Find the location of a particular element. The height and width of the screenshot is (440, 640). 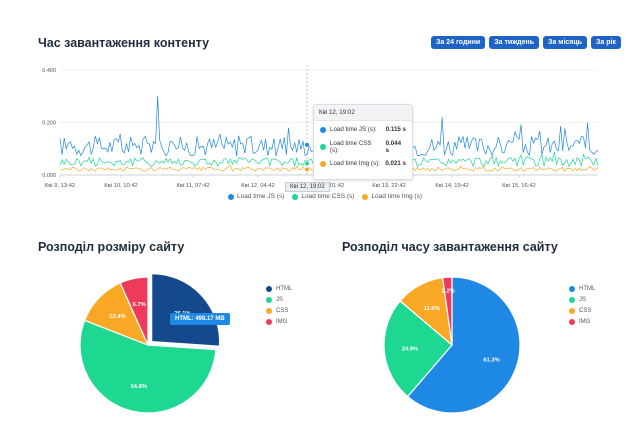

size-legend-label-css: CSS is located at coordinates (282, 310).